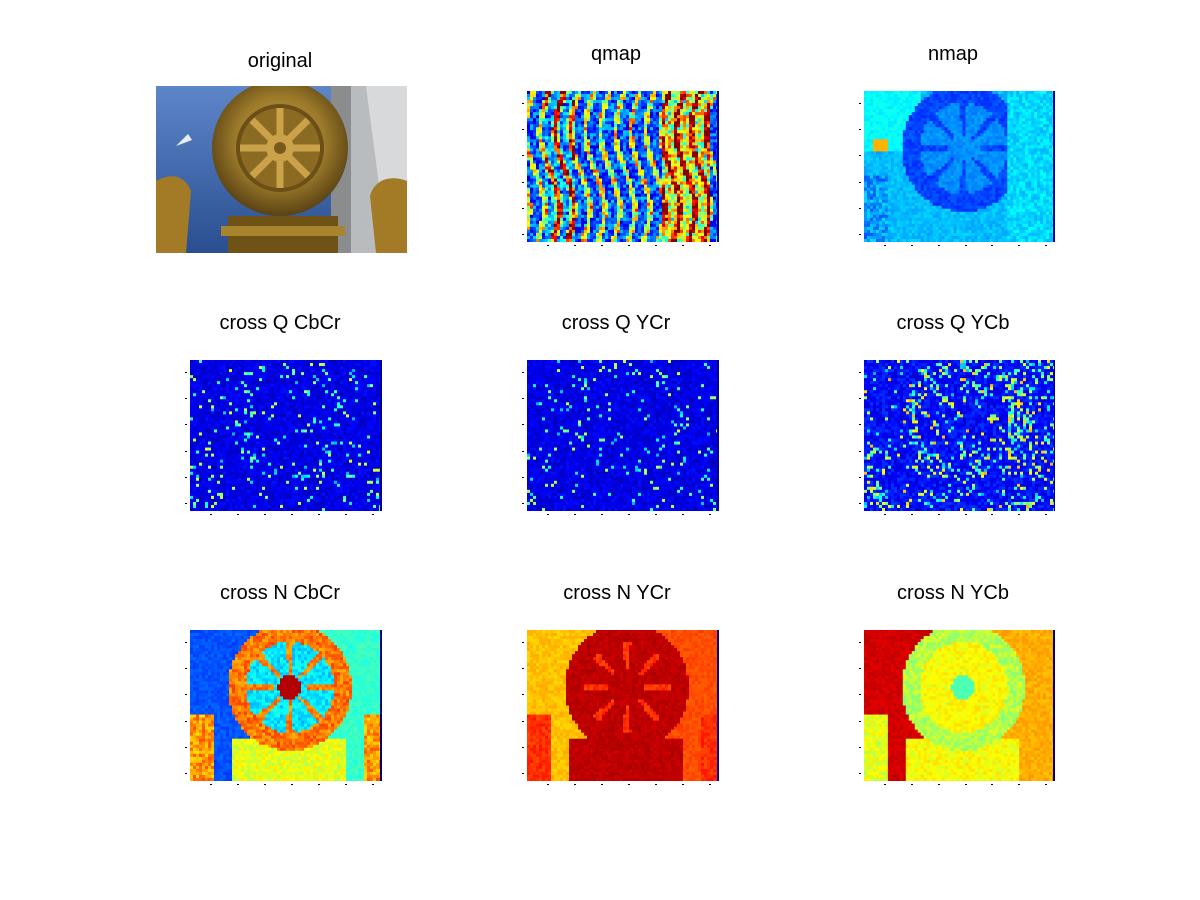 The height and width of the screenshot is (900, 1200). I want to click on panel-title-cross-q-ycr: cross Q YCr, so click(616, 323).